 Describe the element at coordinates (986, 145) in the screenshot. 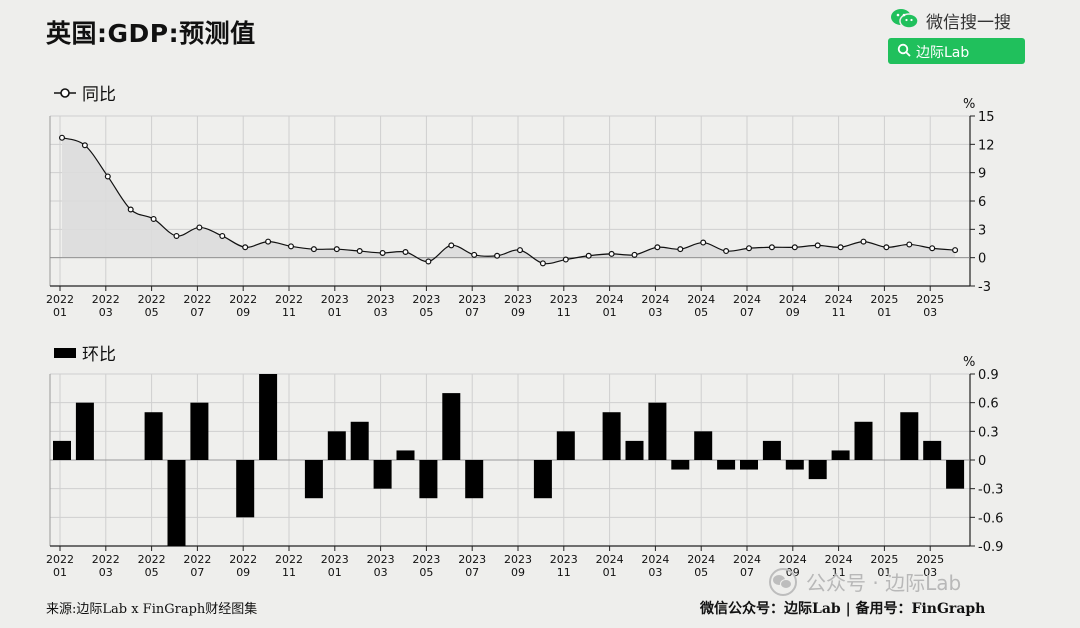

I see `y-tick-label: 12` at that location.